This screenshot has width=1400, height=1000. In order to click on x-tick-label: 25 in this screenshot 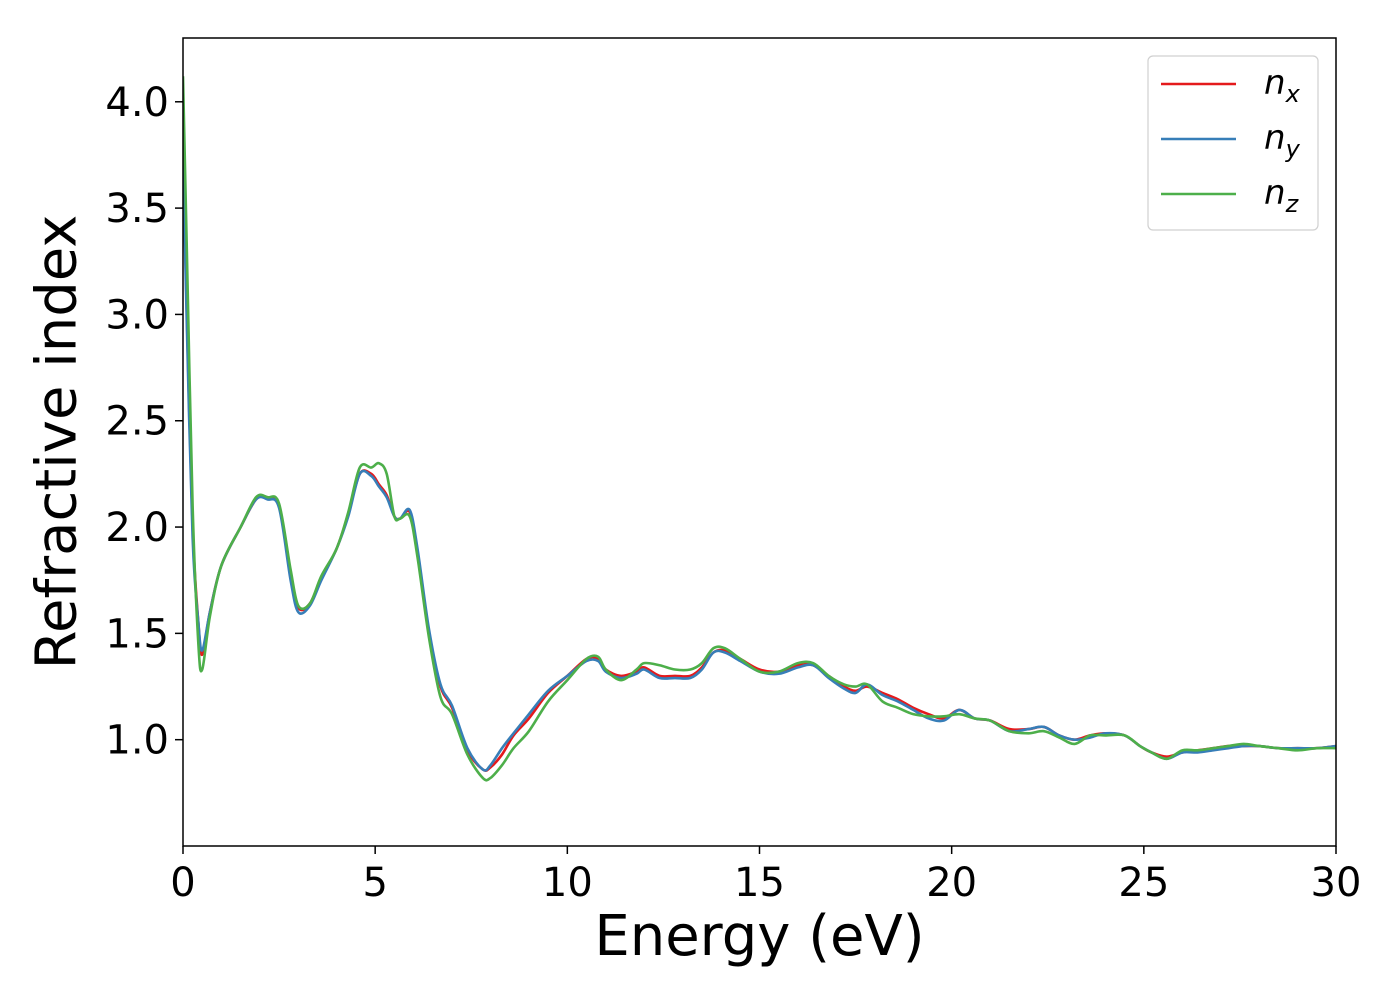, I will do `click(1143, 883)`.